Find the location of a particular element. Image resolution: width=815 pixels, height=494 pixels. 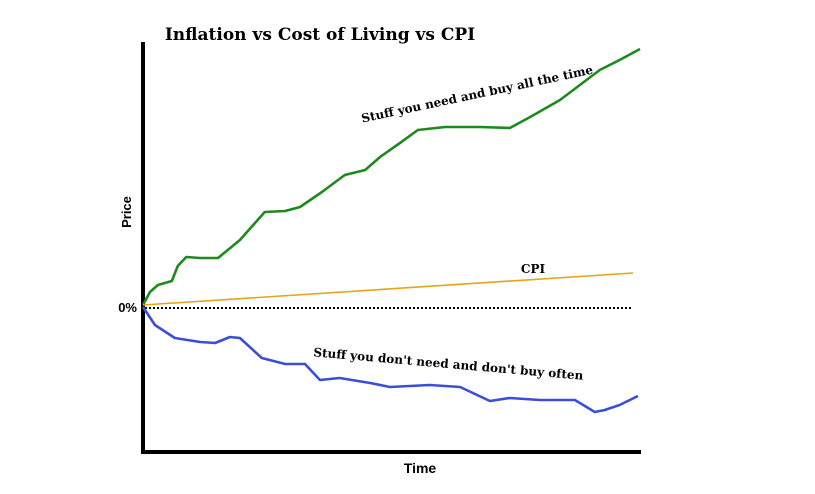

series-label-green: Stuff you need and buy all the time is located at coordinates (477, 94).